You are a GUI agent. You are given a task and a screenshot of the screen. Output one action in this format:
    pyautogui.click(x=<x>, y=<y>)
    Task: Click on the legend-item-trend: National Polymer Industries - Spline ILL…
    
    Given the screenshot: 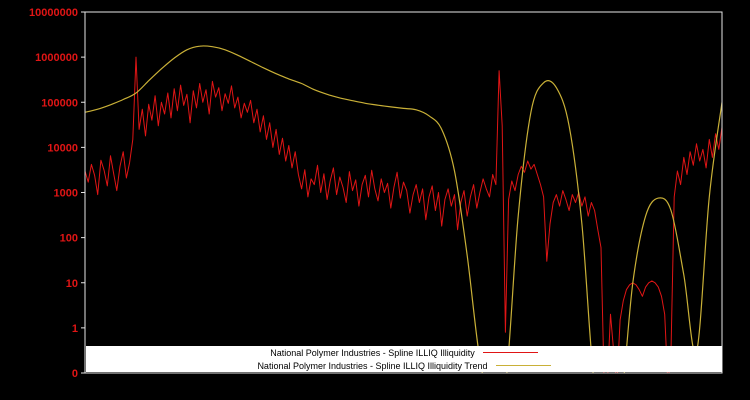 What is the action you would take?
    pyautogui.click(x=404, y=365)
    